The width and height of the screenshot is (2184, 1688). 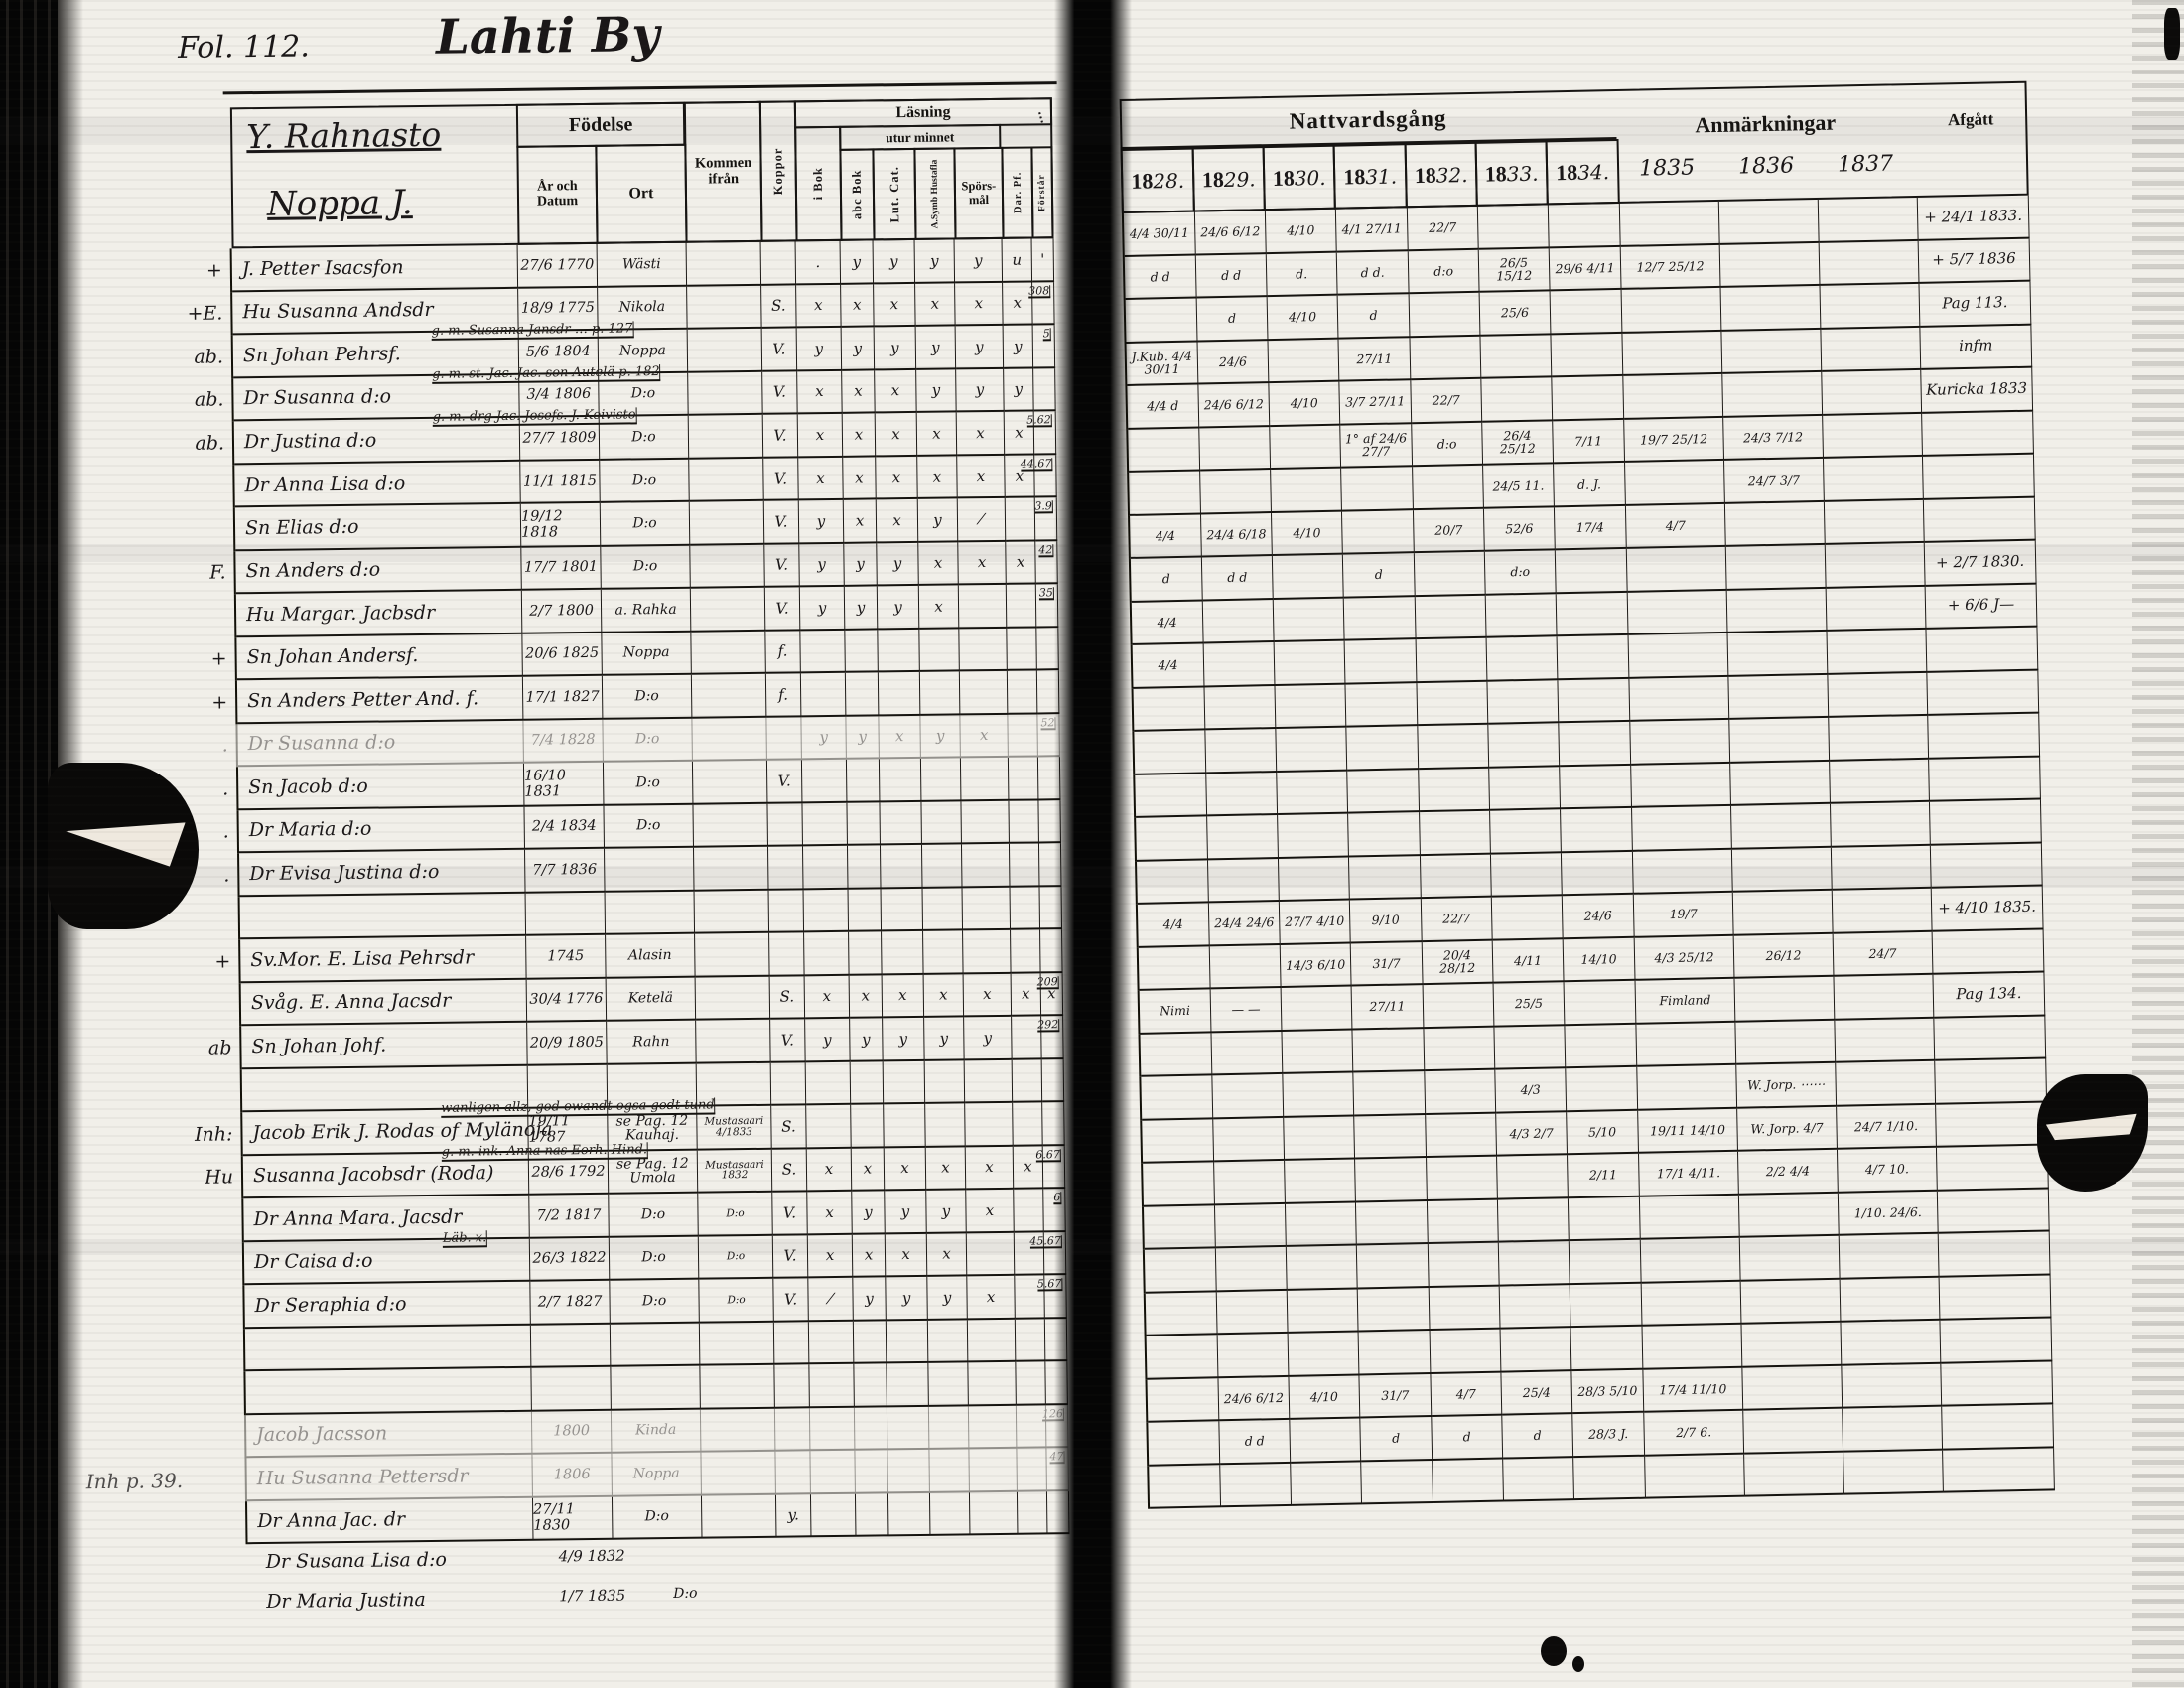 I want to click on communion-date-cell: 19/7 25/12, so click(x=1674, y=440).